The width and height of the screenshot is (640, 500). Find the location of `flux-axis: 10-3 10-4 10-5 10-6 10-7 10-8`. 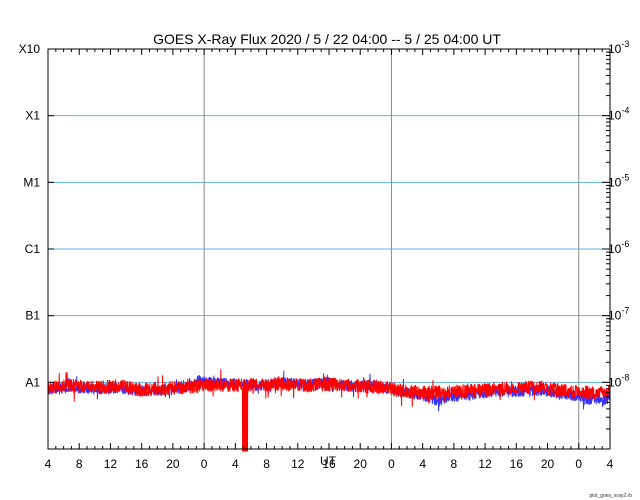

flux-axis: 10-3 10-4 10-5 10-6 10-7 10-8 is located at coordinates (615, 244).